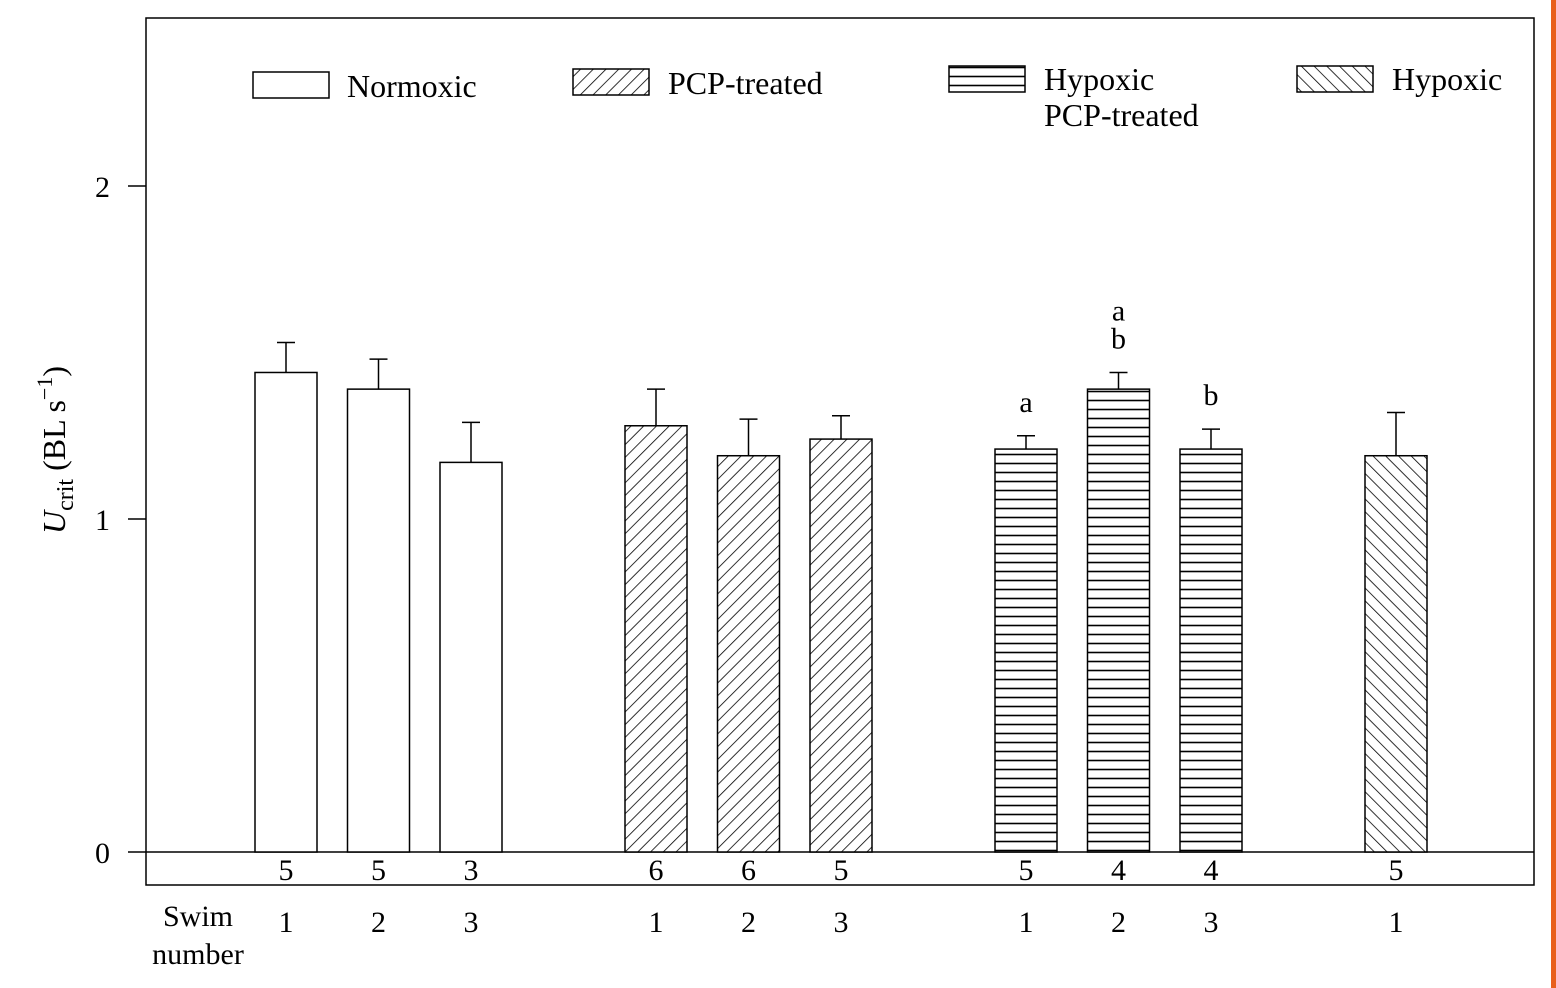  I want to click on y-axis-label-text: Ucrit (BL s−1), so click(55, 450).